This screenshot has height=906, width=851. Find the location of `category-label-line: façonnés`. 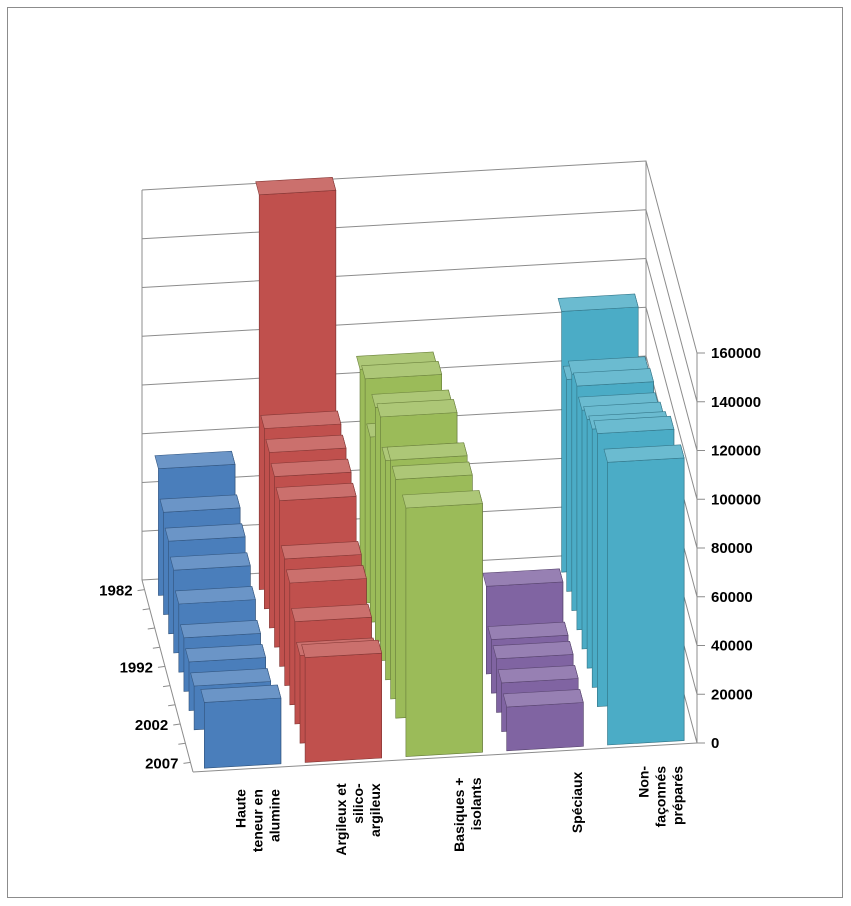

category-label-line: façonnés is located at coordinates (661, 797).